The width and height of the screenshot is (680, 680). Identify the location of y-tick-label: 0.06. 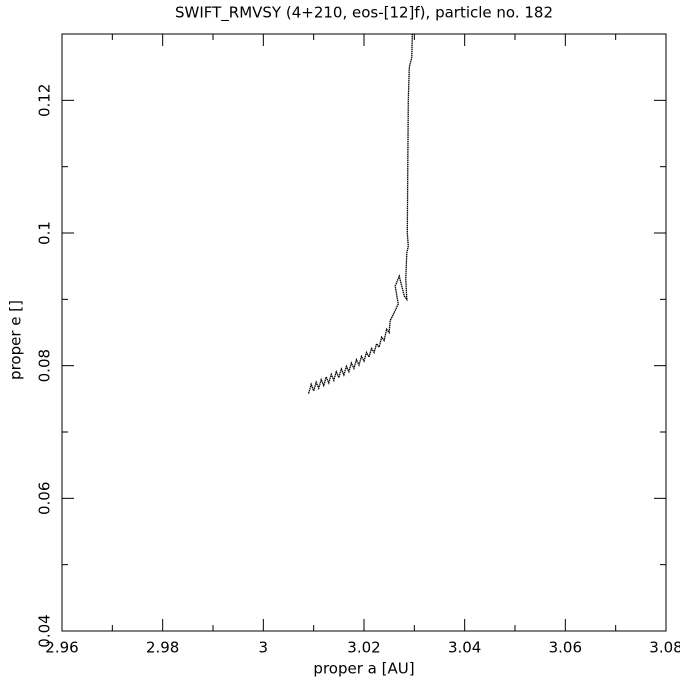
(45, 498).